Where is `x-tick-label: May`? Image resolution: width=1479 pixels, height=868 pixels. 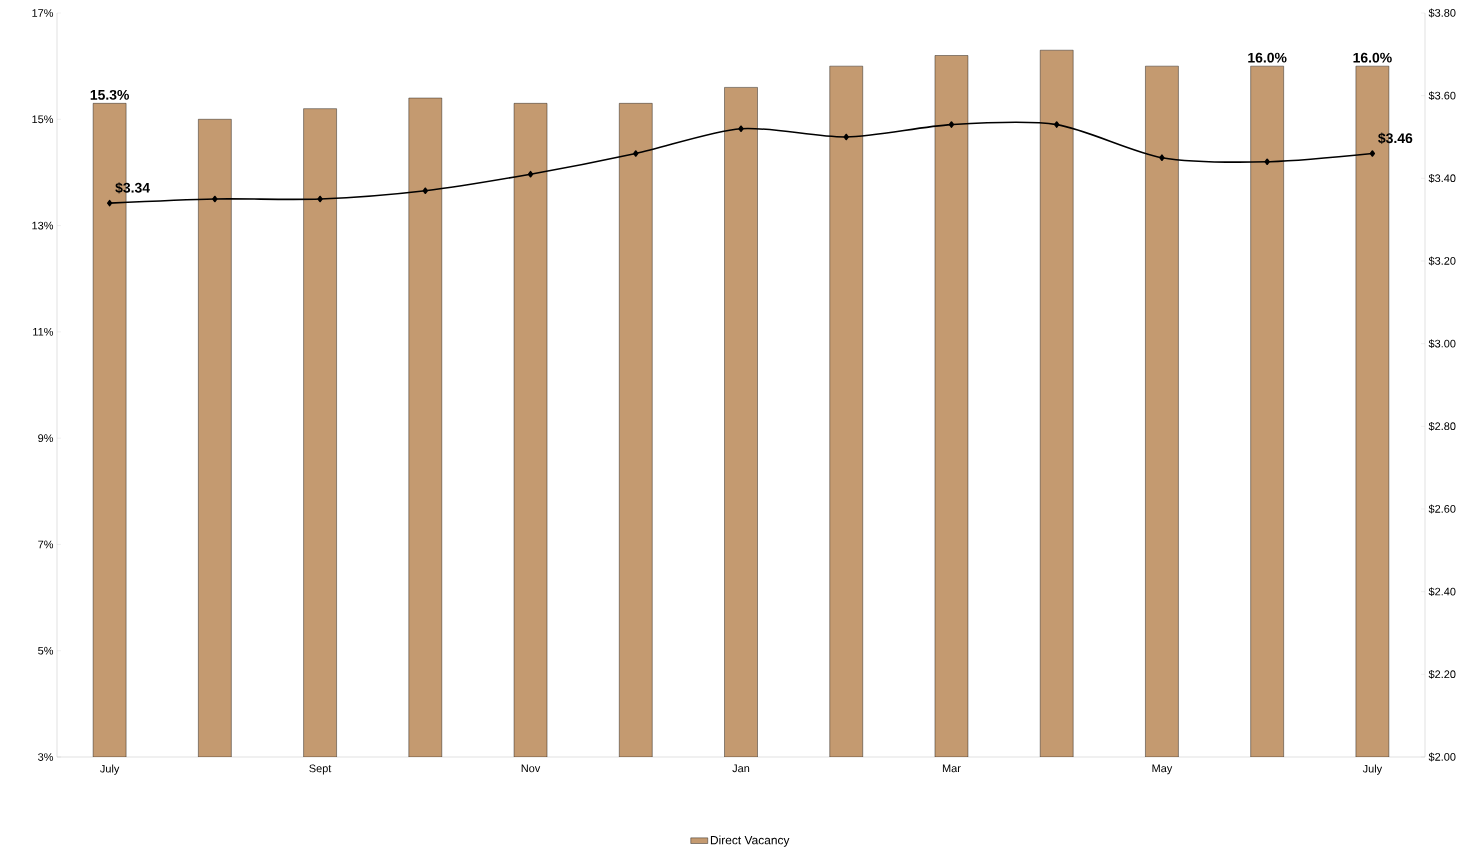
x-tick-label: May is located at coordinates (1162, 769).